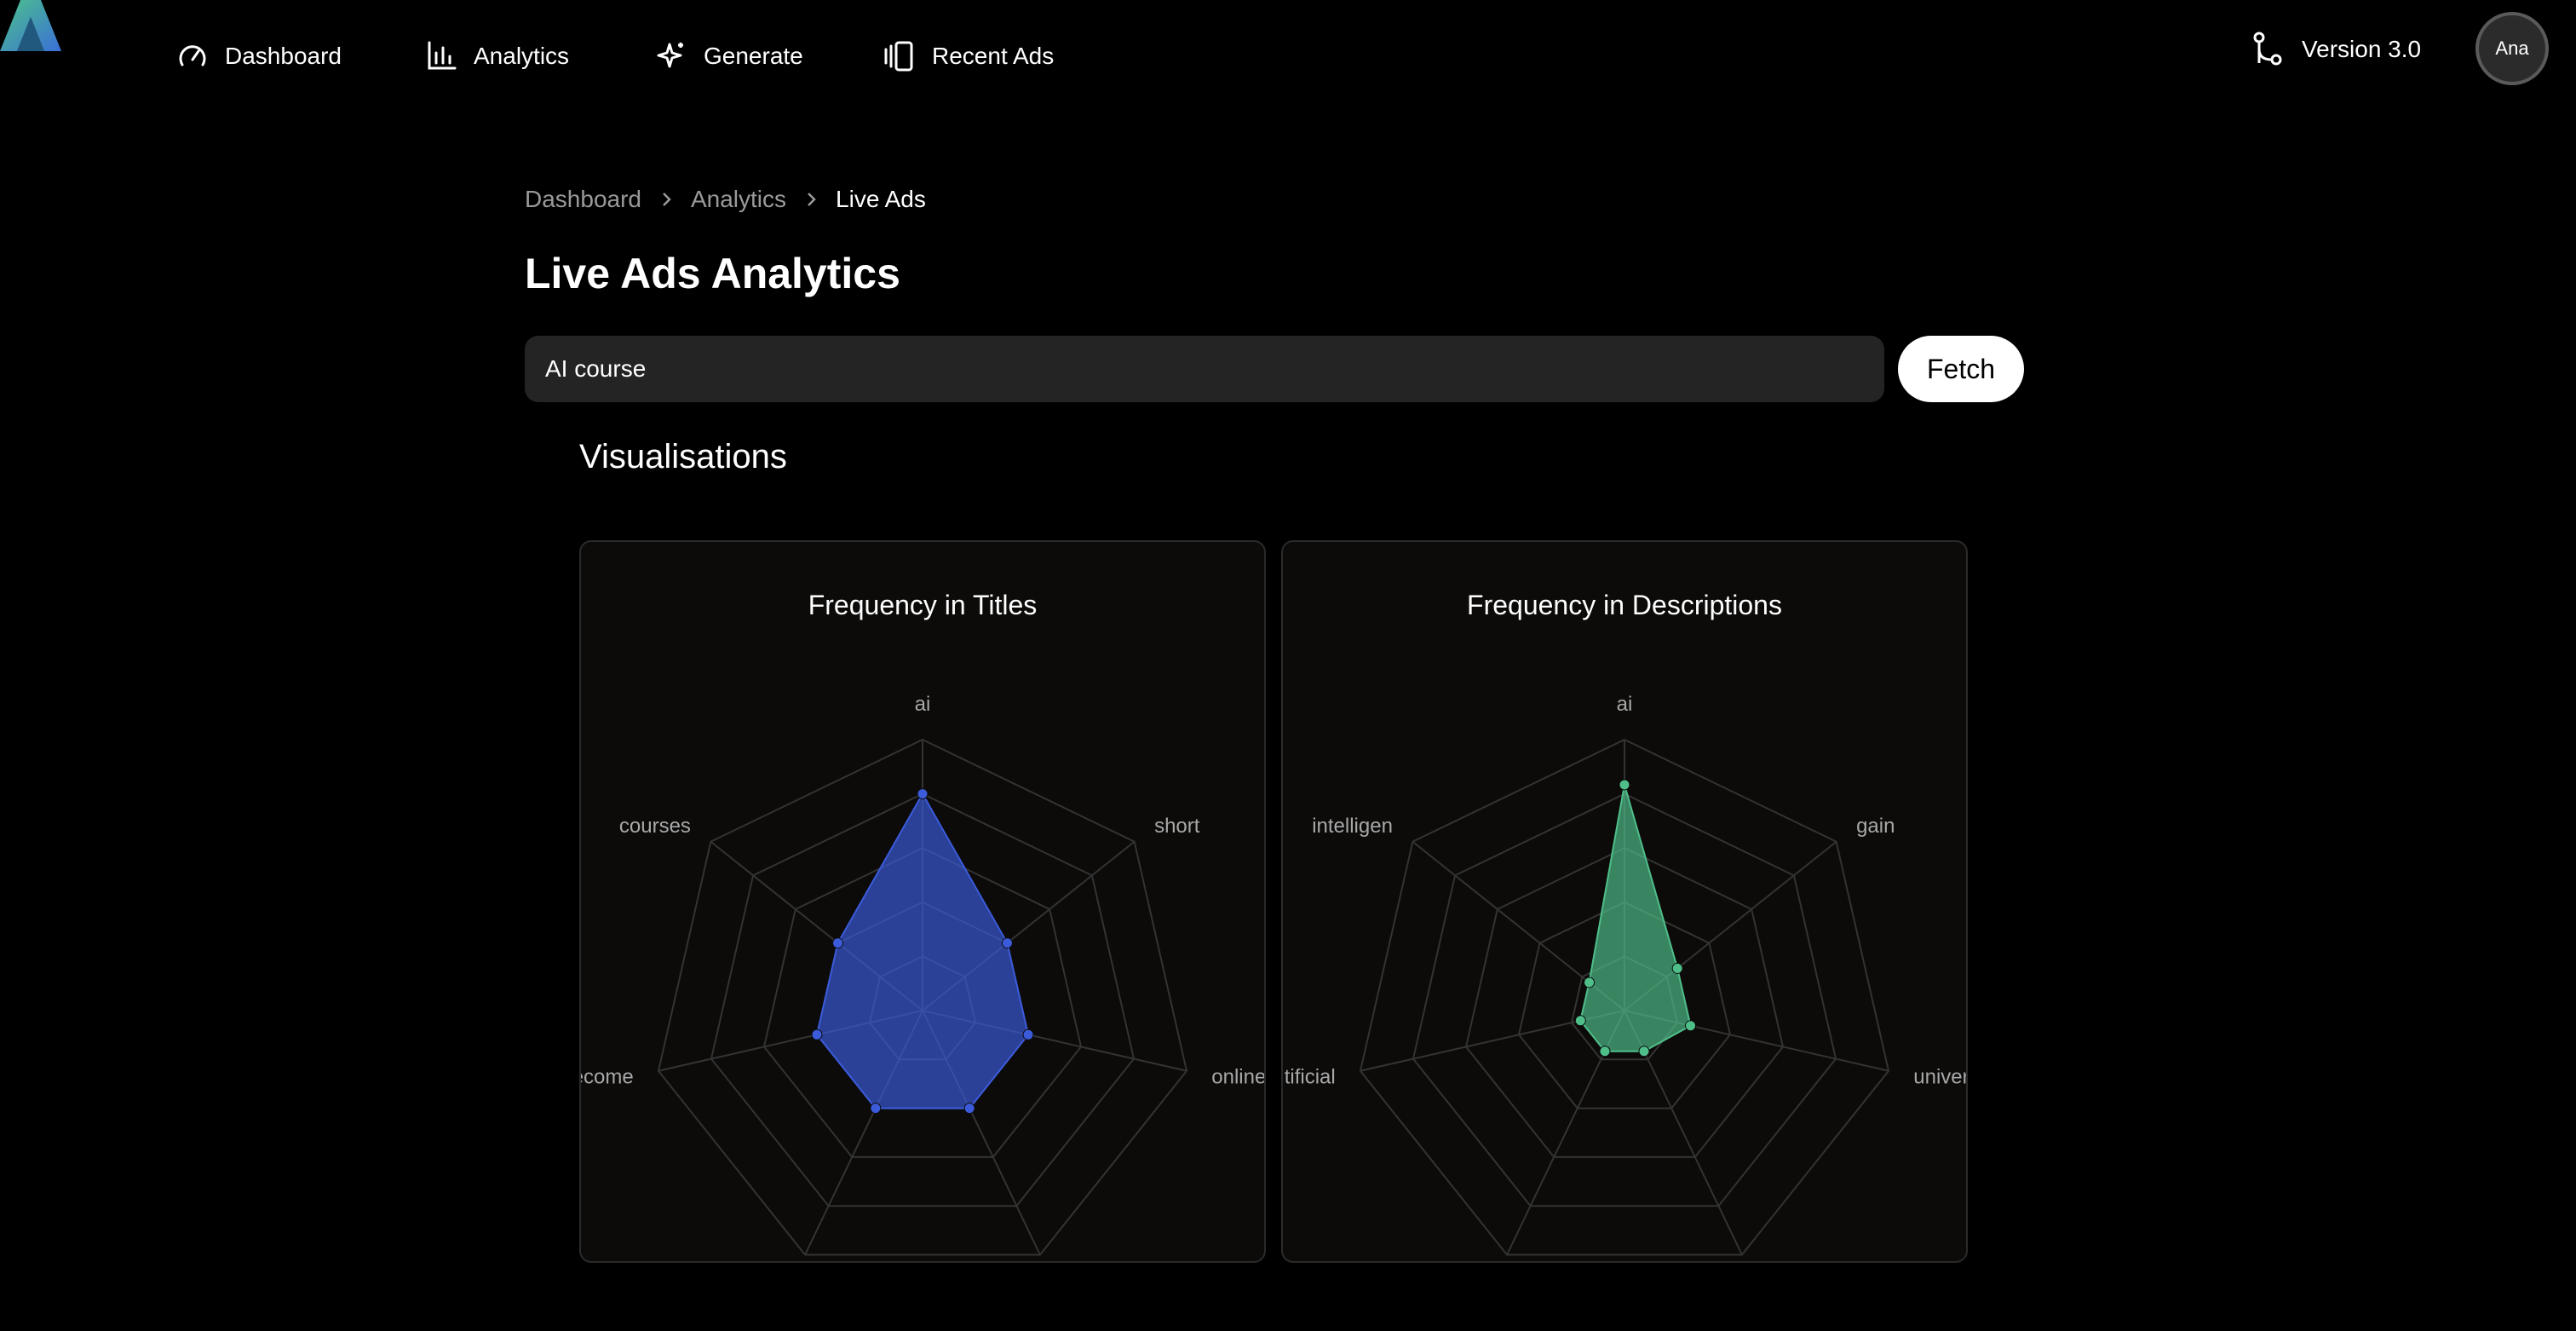 The image size is (2576, 1331). I want to click on axis-label: univer, so click(1939, 1077).